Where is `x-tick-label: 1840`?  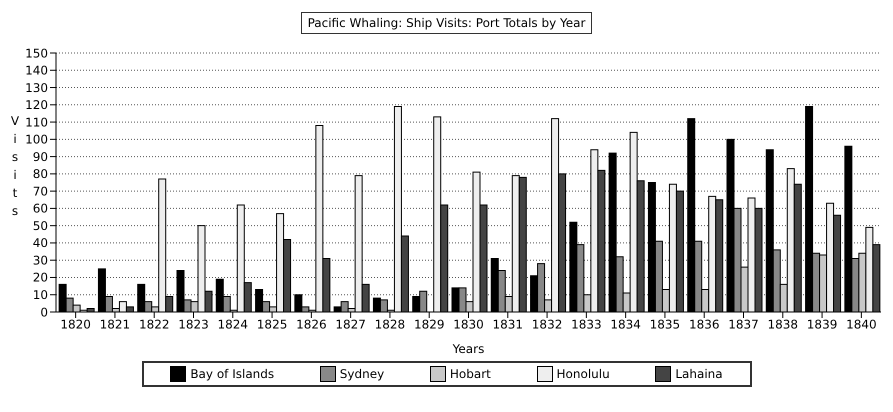
x-tick-label: 1840 is located at coordinates (861, 325).